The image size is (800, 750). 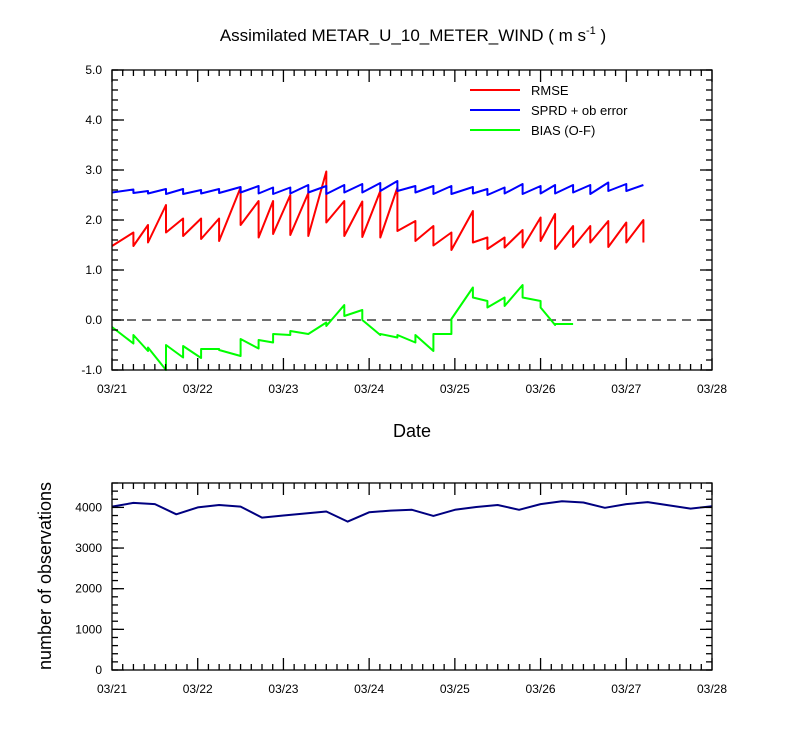 I want to click on y-tick-label: 0, so click(x=98, y=670).